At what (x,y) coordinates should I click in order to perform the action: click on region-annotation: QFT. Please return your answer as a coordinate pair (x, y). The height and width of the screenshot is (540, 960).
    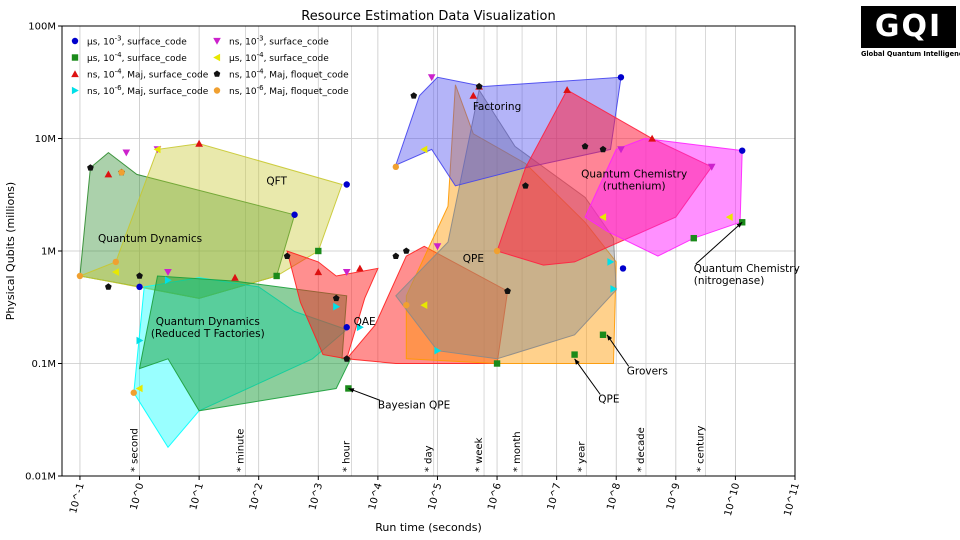
    Looking at the image, I should click on (276, 182).